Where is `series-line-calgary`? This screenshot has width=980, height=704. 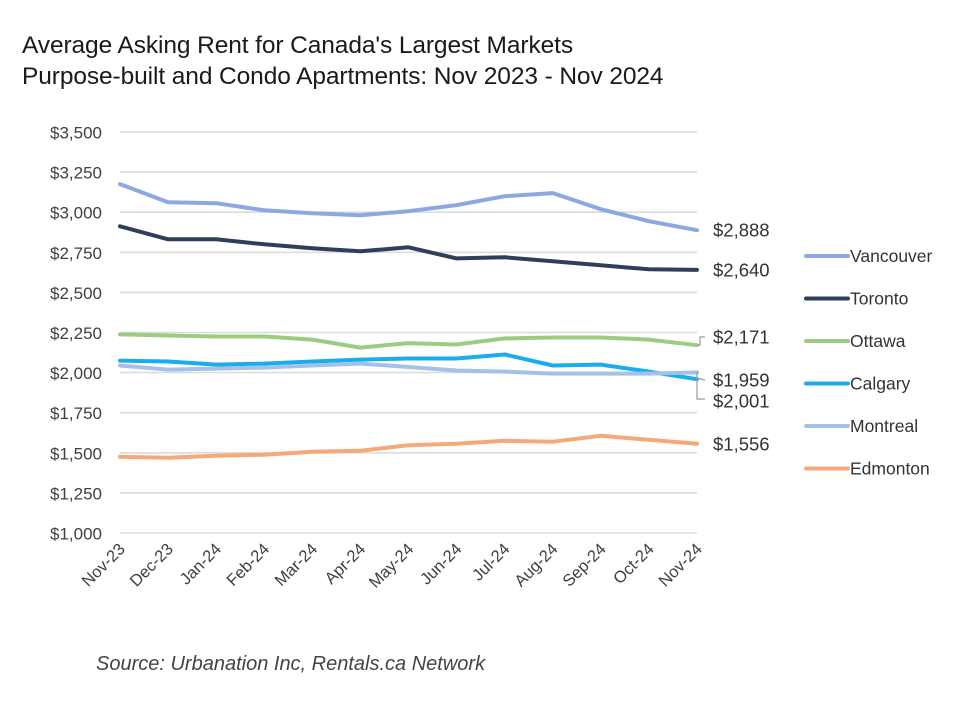 series-line-calgary is located at coordinates (408, 367).